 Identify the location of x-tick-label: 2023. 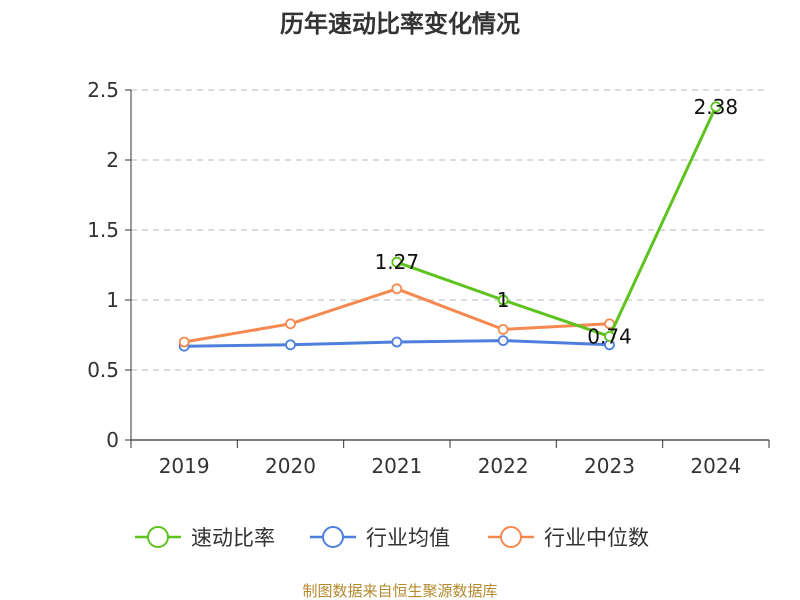
(609, 466).